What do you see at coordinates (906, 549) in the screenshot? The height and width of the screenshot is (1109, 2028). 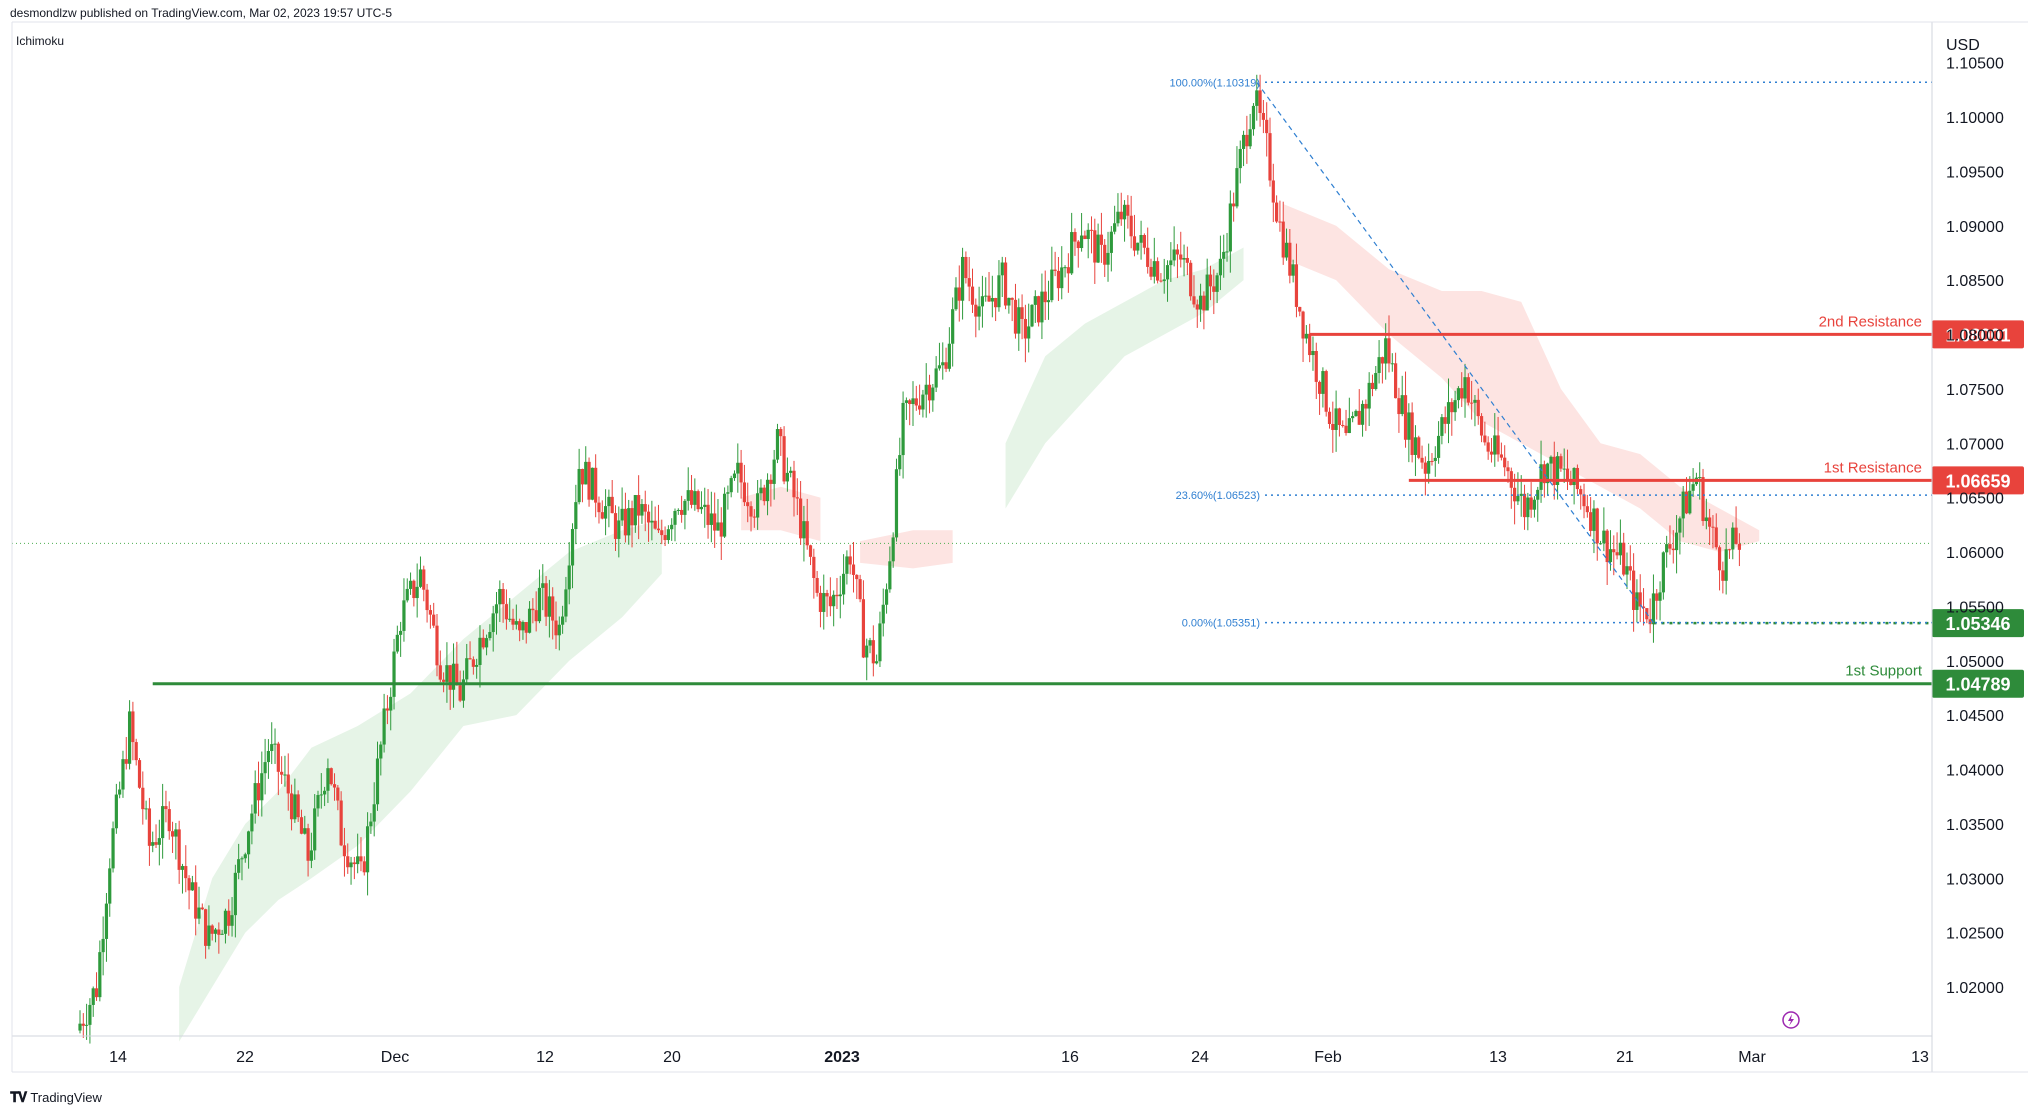 I see `cloud-segment` at bounding box center [906, 549].